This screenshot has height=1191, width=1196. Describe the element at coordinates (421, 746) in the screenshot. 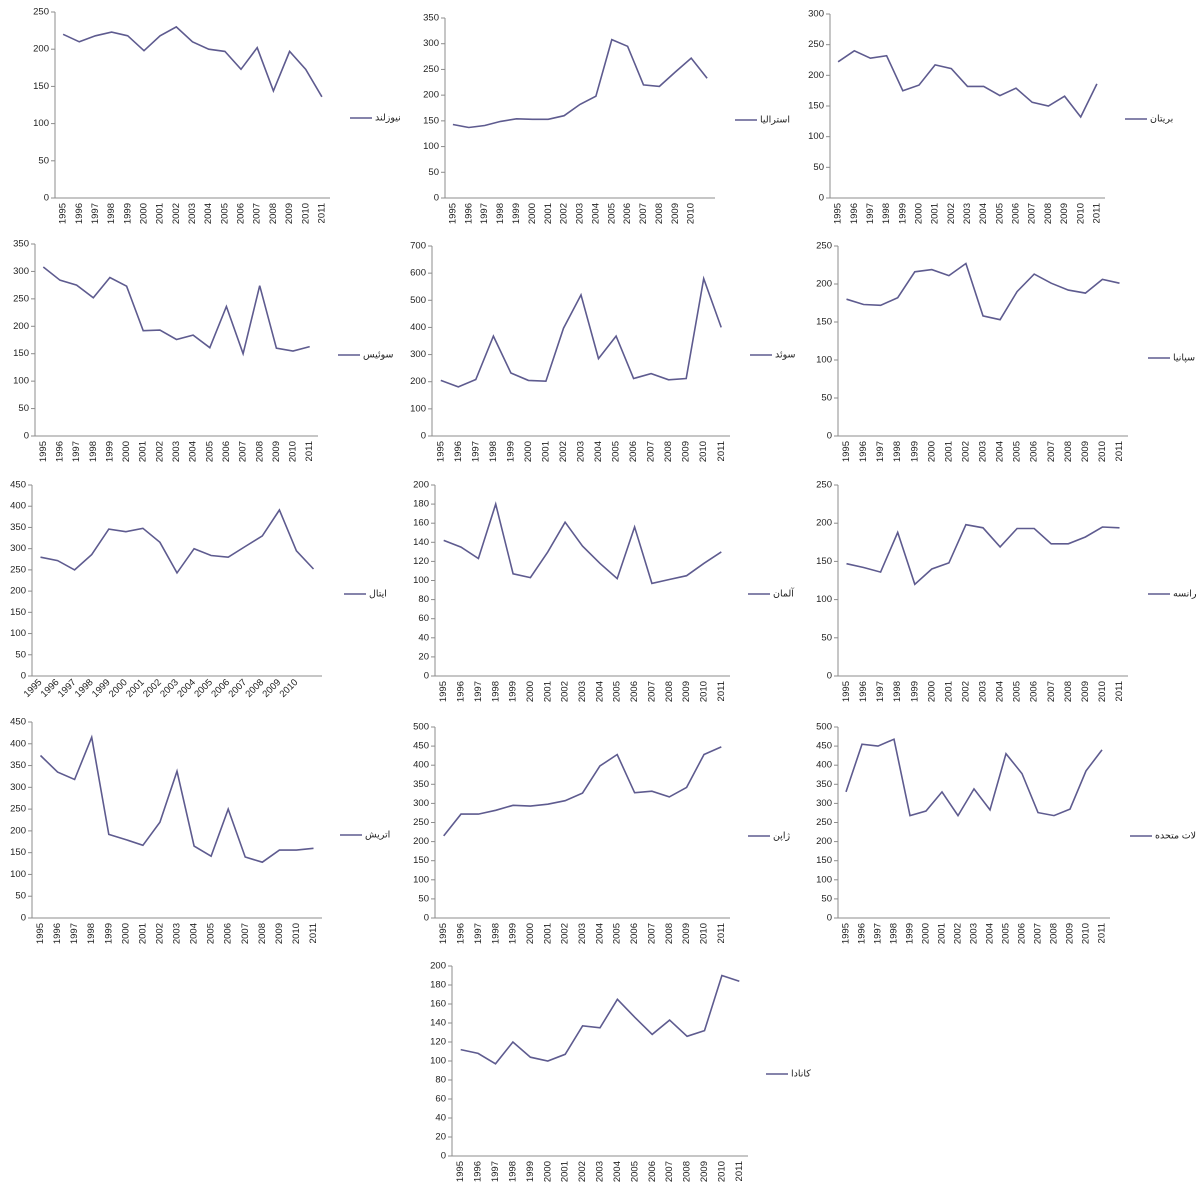

I see `y-tick-label: 450` at that location.